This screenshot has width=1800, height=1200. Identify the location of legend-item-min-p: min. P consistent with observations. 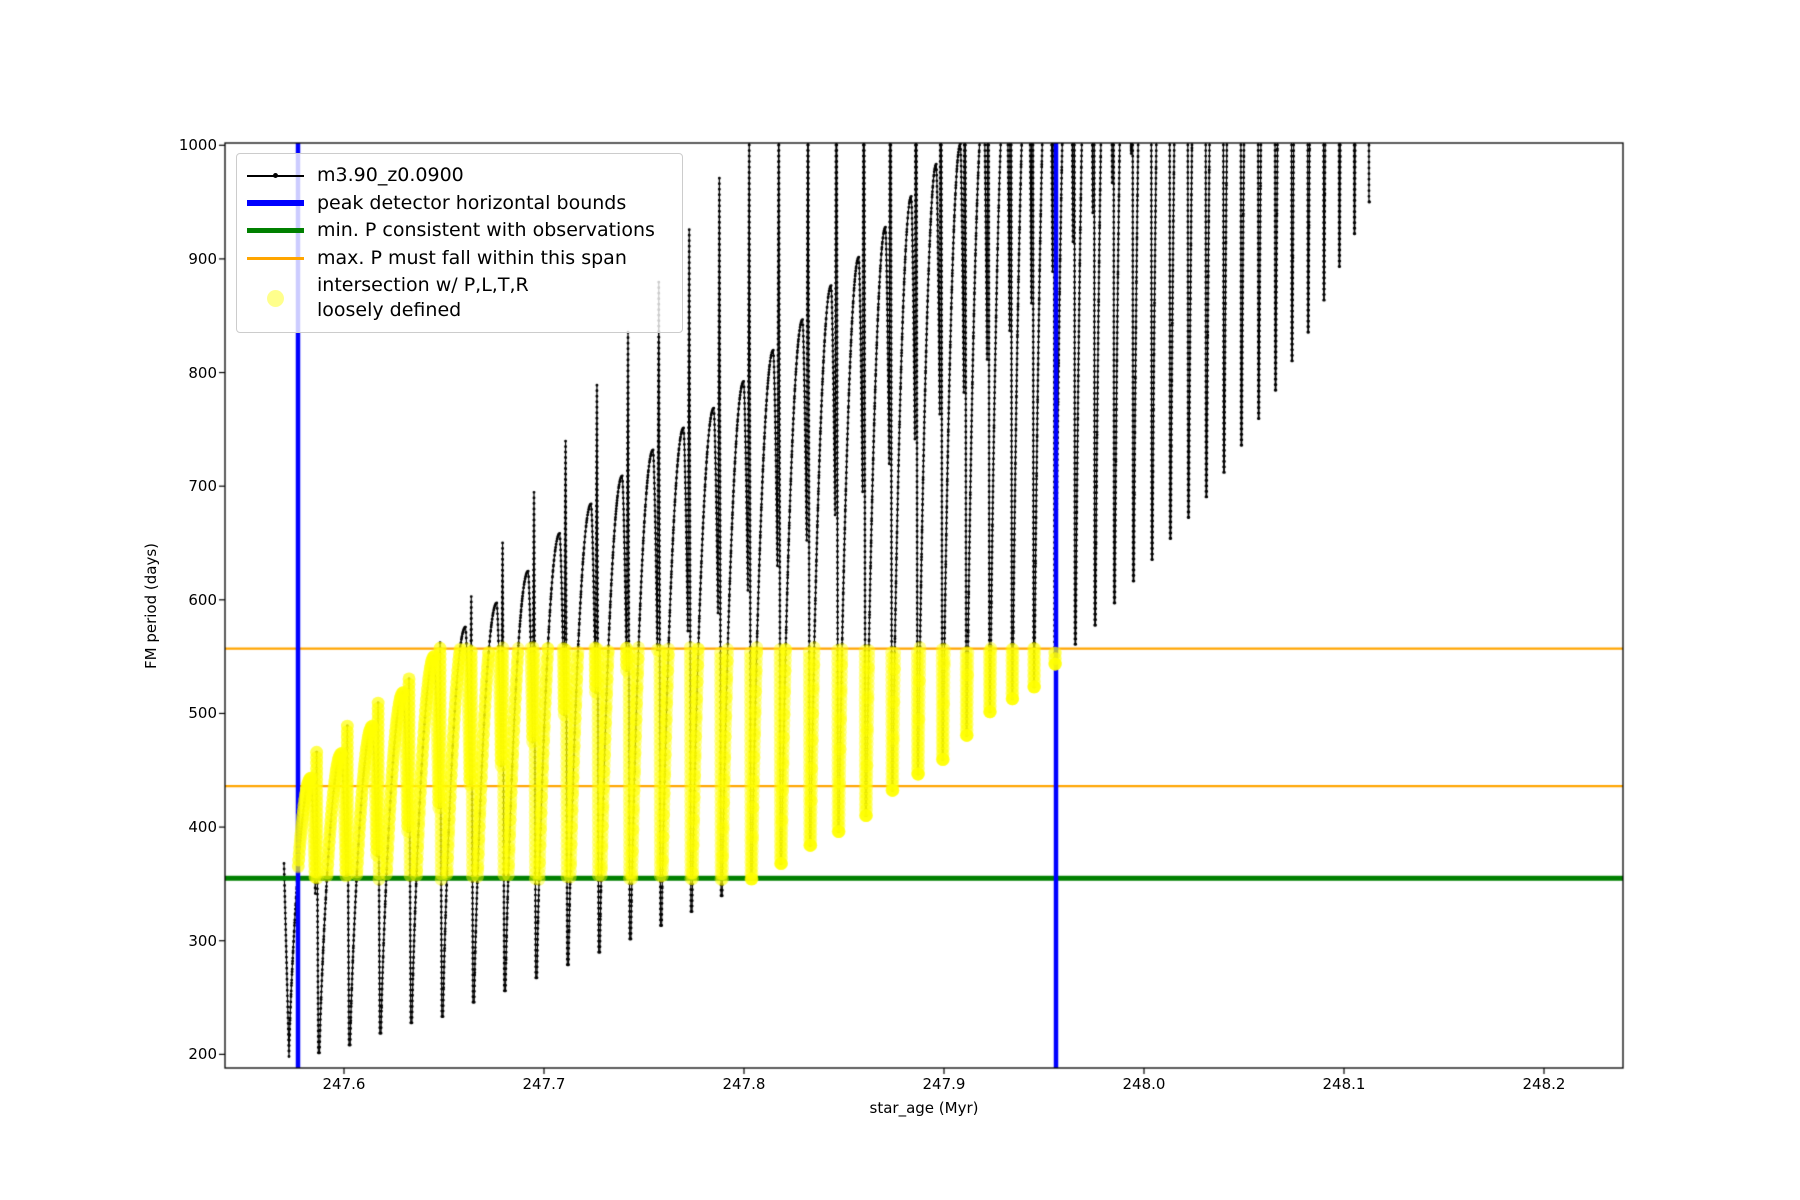
(459, 231).